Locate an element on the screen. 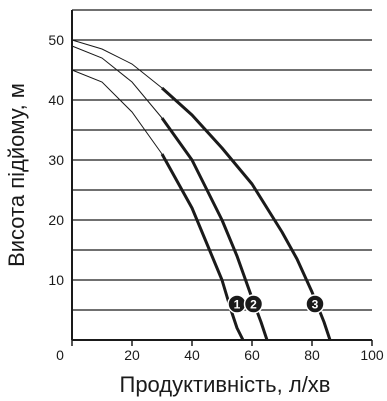 The image size is (387, 401). curve-marker-label: 3 is located at coordinates (315, 305).